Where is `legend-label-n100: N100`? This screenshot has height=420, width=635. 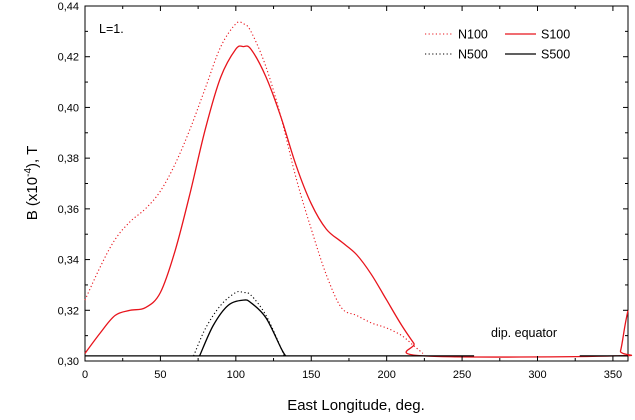
legend-label-n100: N100 is located at coordinates (473, 35).